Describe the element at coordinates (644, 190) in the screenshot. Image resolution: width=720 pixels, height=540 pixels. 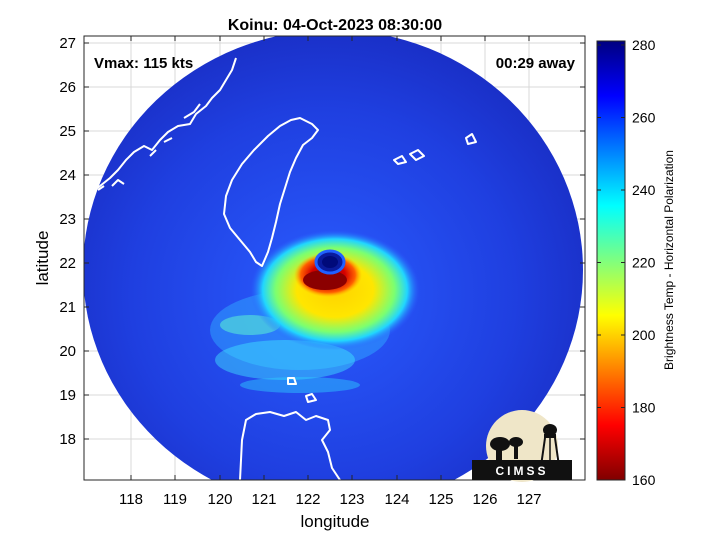
I see `colorbar-tick-label: 240` at that location.